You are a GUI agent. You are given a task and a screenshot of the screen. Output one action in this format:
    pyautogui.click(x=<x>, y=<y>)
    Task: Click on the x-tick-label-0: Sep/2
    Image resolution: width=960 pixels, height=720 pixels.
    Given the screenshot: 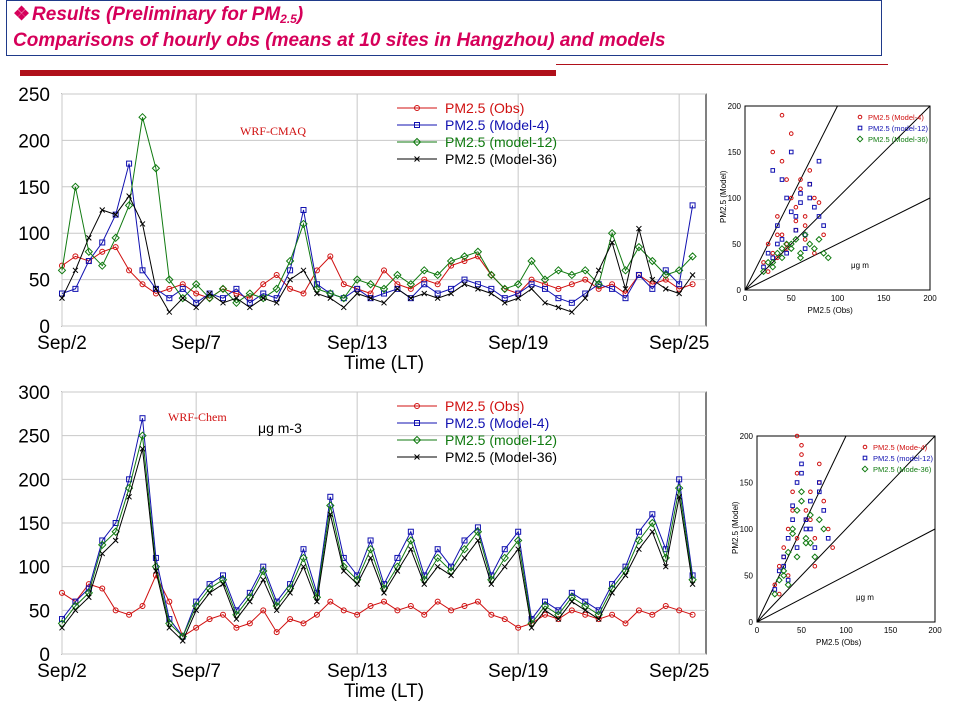 What is the action you would take?
    pyautogui.click(x=62, y=343)
    